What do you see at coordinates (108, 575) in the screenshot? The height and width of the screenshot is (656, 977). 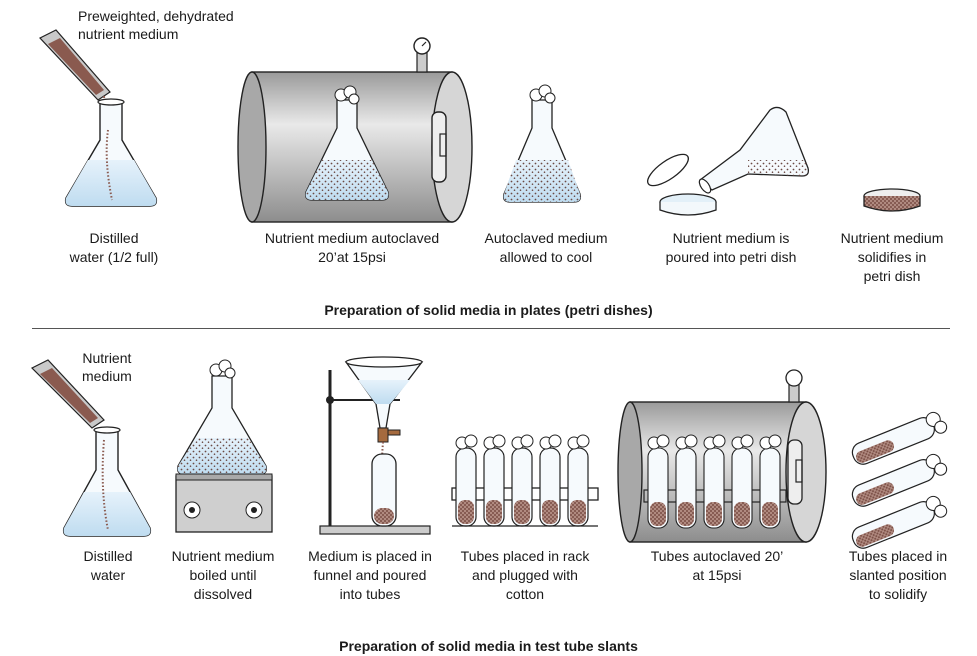 I see `bottom-step-1-line-2: water` at bounding box center [108, 575].